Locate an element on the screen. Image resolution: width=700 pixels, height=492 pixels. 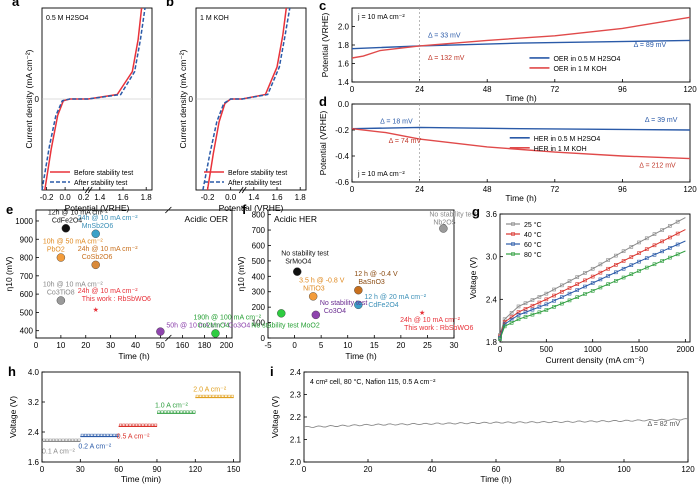
x-axis-d-label: 24 is located at coordinates (419, 189).